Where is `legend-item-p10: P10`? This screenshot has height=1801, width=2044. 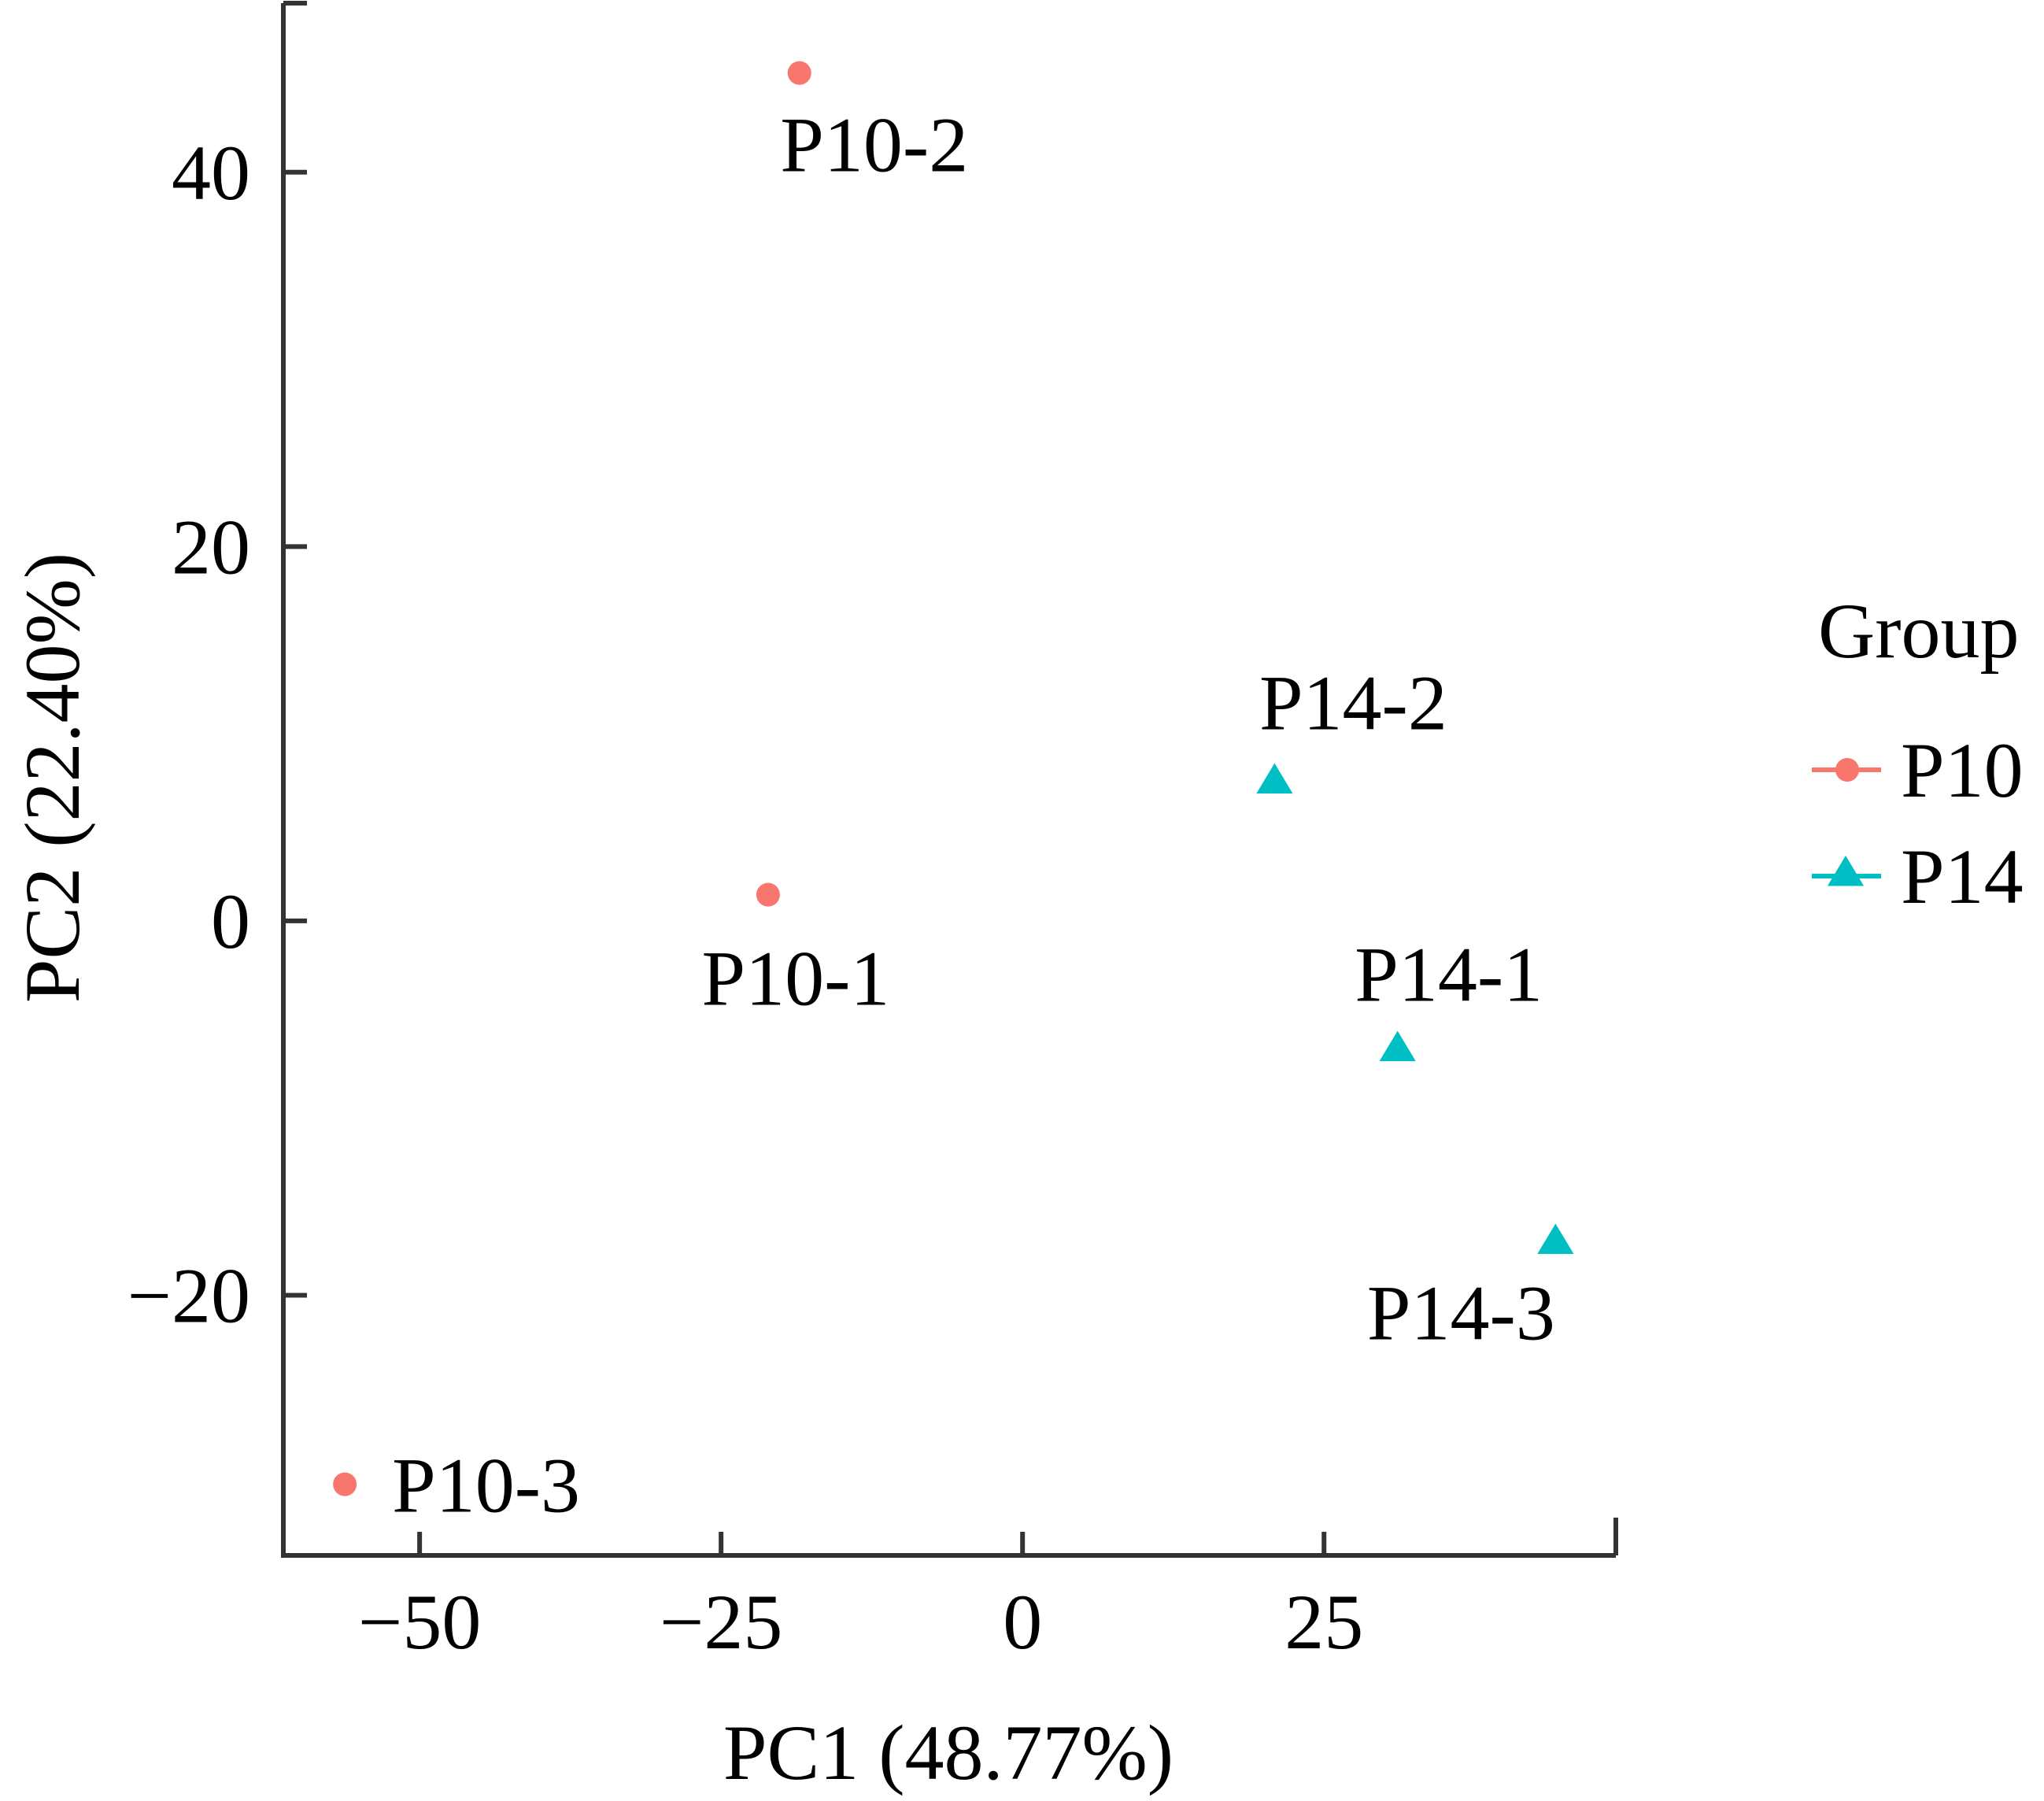
legend-item-p10: P10 is located at coordinates (1918, 770).